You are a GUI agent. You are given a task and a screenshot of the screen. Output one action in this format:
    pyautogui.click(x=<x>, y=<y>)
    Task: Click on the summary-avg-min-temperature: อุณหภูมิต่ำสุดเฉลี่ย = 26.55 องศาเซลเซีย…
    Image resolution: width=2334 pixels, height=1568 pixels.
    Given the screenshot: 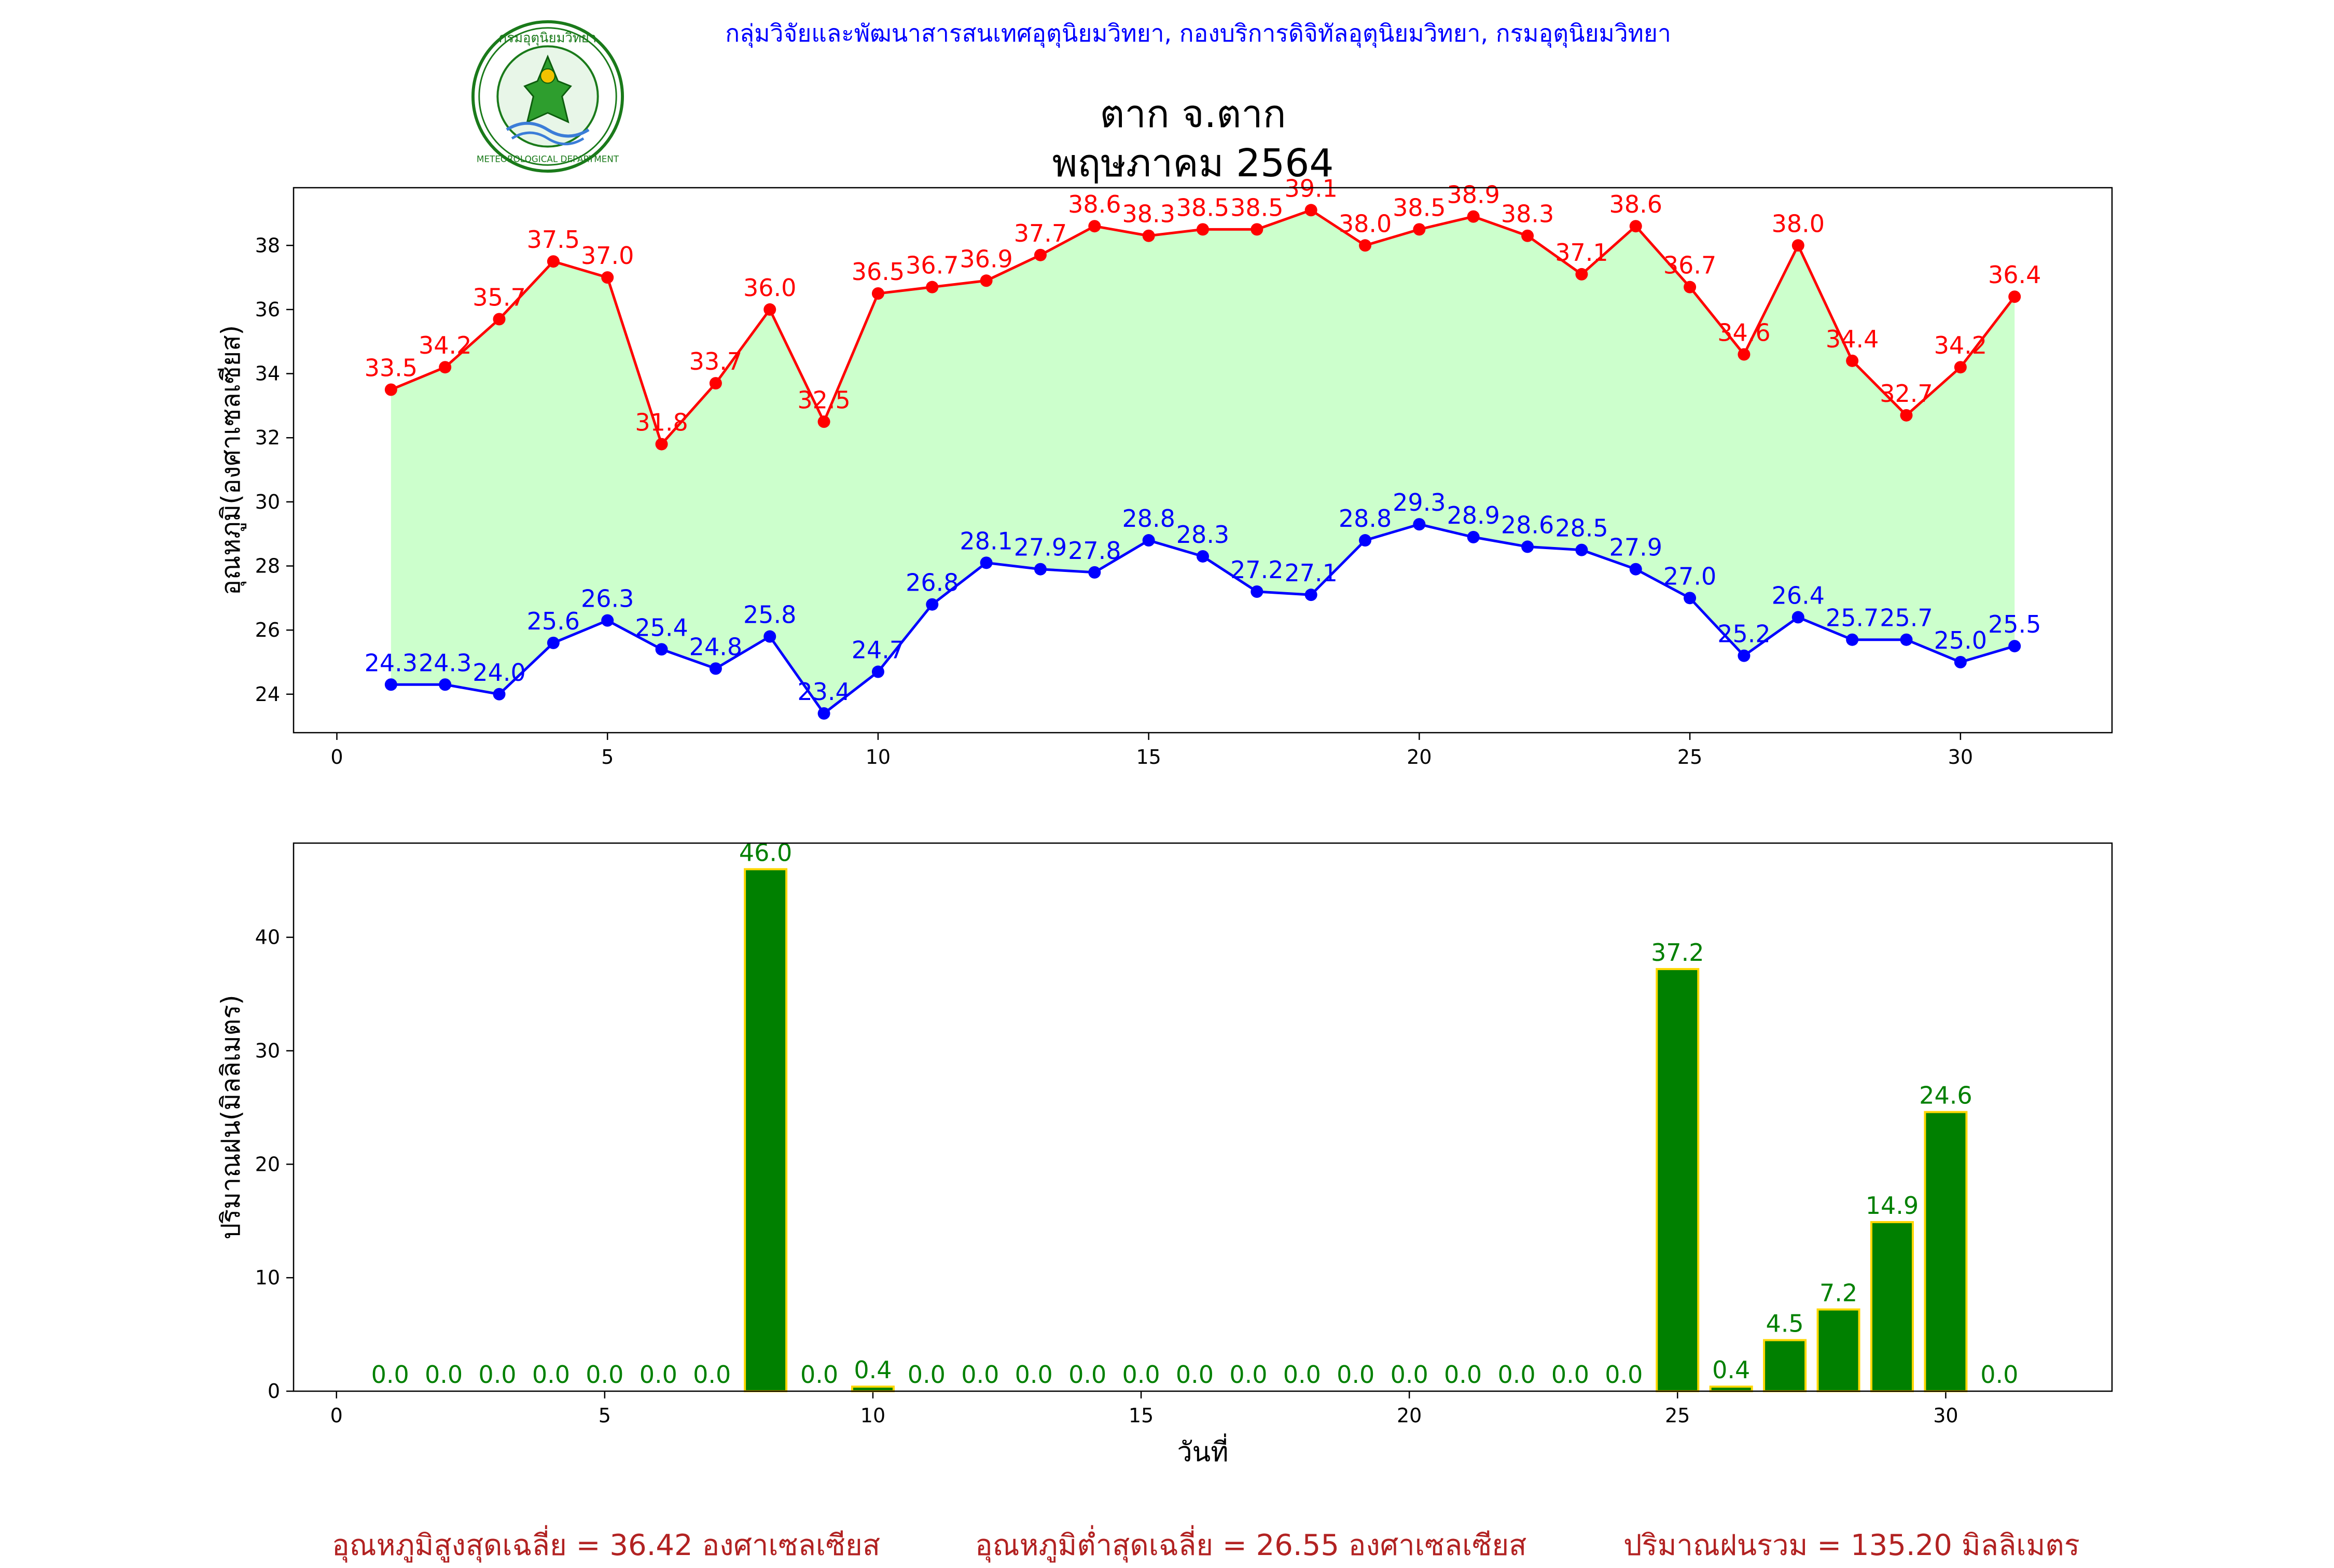 What is the action you would take?
    pyautogui.click(x=1251, y=1545)
    